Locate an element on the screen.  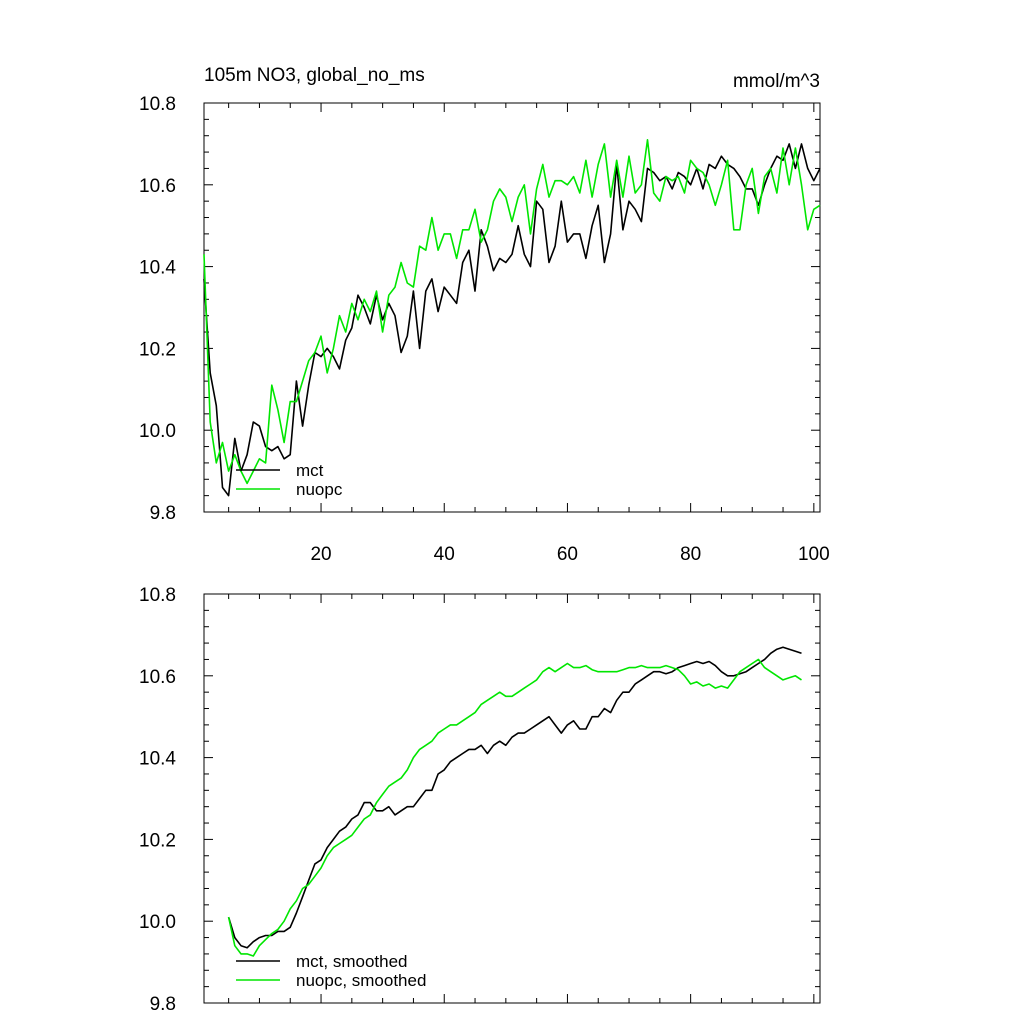
units-label: mmol/m^3 is located at coordinates (776, 81).